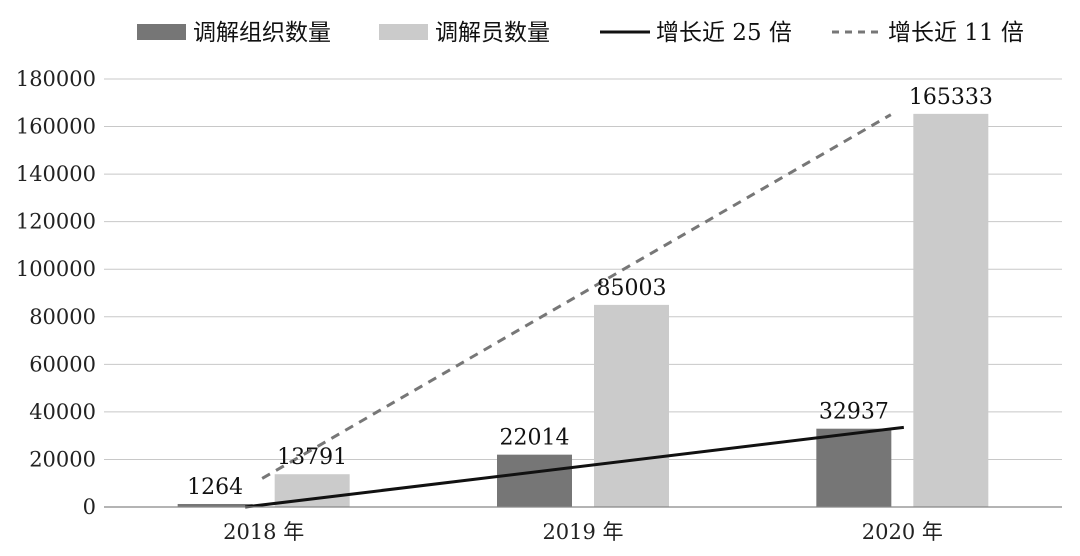 This screenshot has height=556, width=1080. Describe the element at coordinates (724, 33) in the screenshot. I see `legend-label: 增长近 25 倍` at that location.